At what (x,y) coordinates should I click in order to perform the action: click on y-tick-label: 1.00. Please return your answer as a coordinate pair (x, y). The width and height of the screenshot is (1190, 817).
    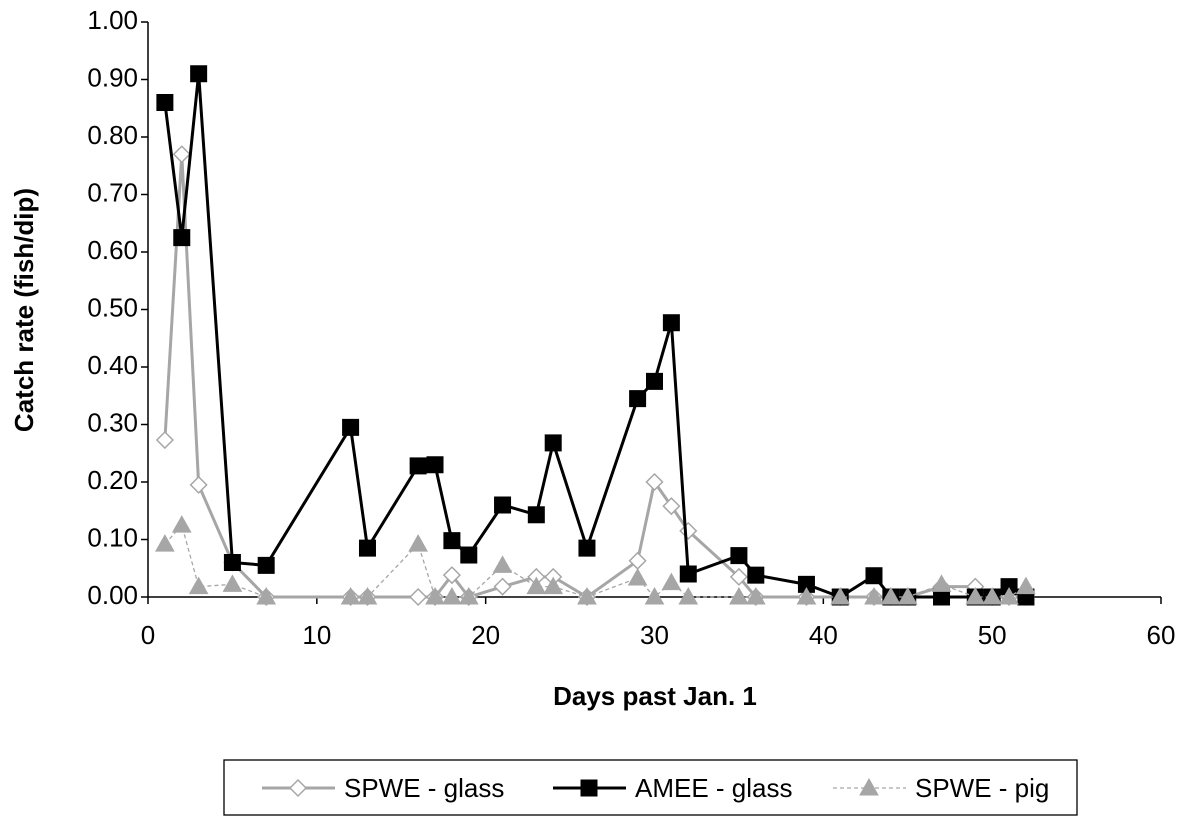
    Looking at the image, I should click on (112, 20).